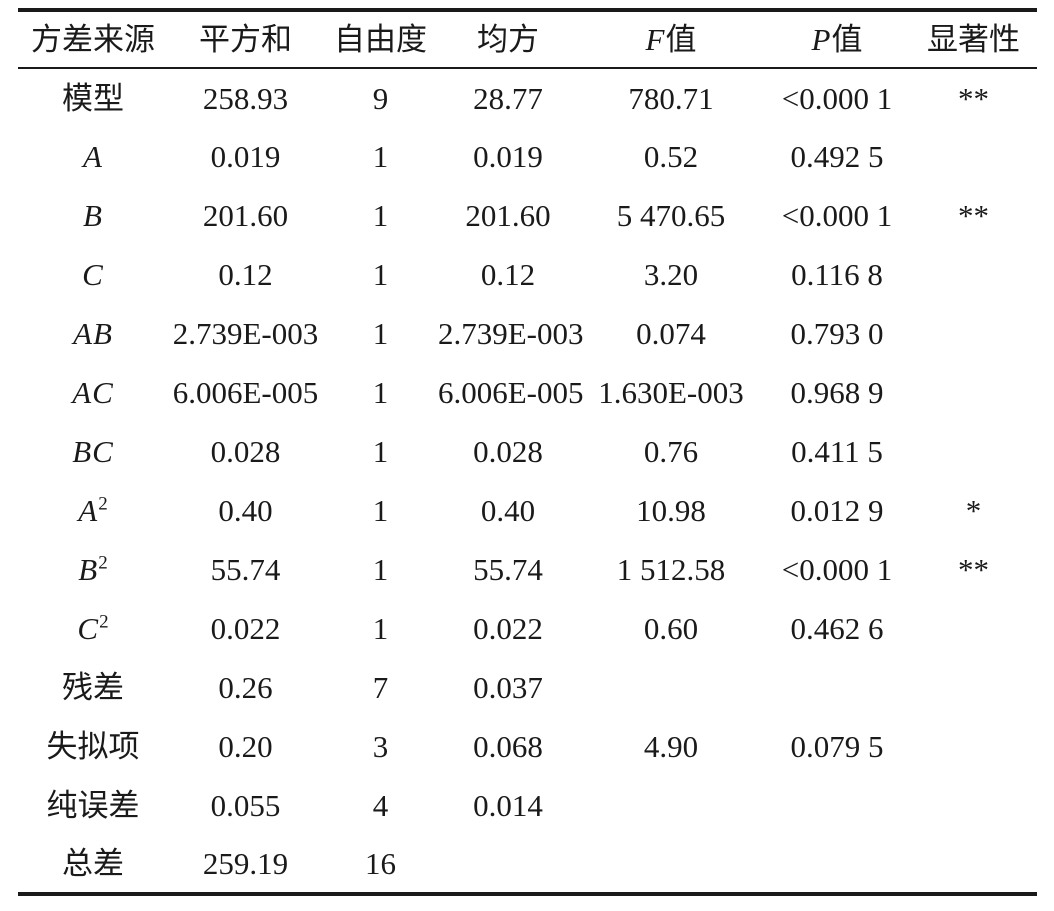 The width and height of the screenshot is (1054, 911). Describe the element at coordinates (245, 510) in the screenshot. I see `cell-sum-of-squares: 0.40` at that location.